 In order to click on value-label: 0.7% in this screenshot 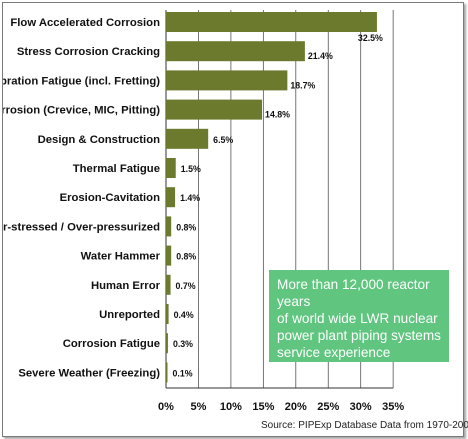, I will do `click(186, 286)`.